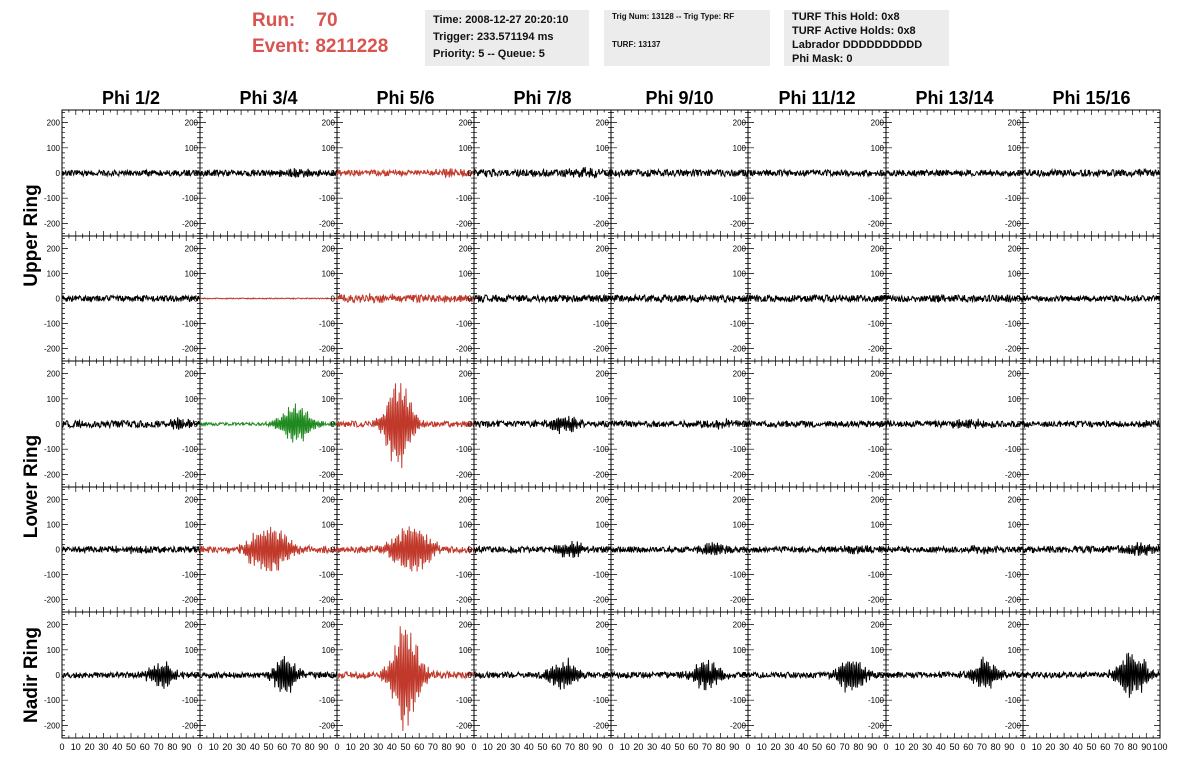 The height and width of the screenshot is (772, 1196). I want to click on x-tick-label: 60, so click(831, 747).